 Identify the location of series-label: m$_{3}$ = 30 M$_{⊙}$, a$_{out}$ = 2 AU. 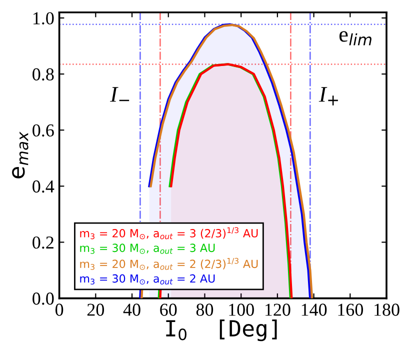
(147, 279).